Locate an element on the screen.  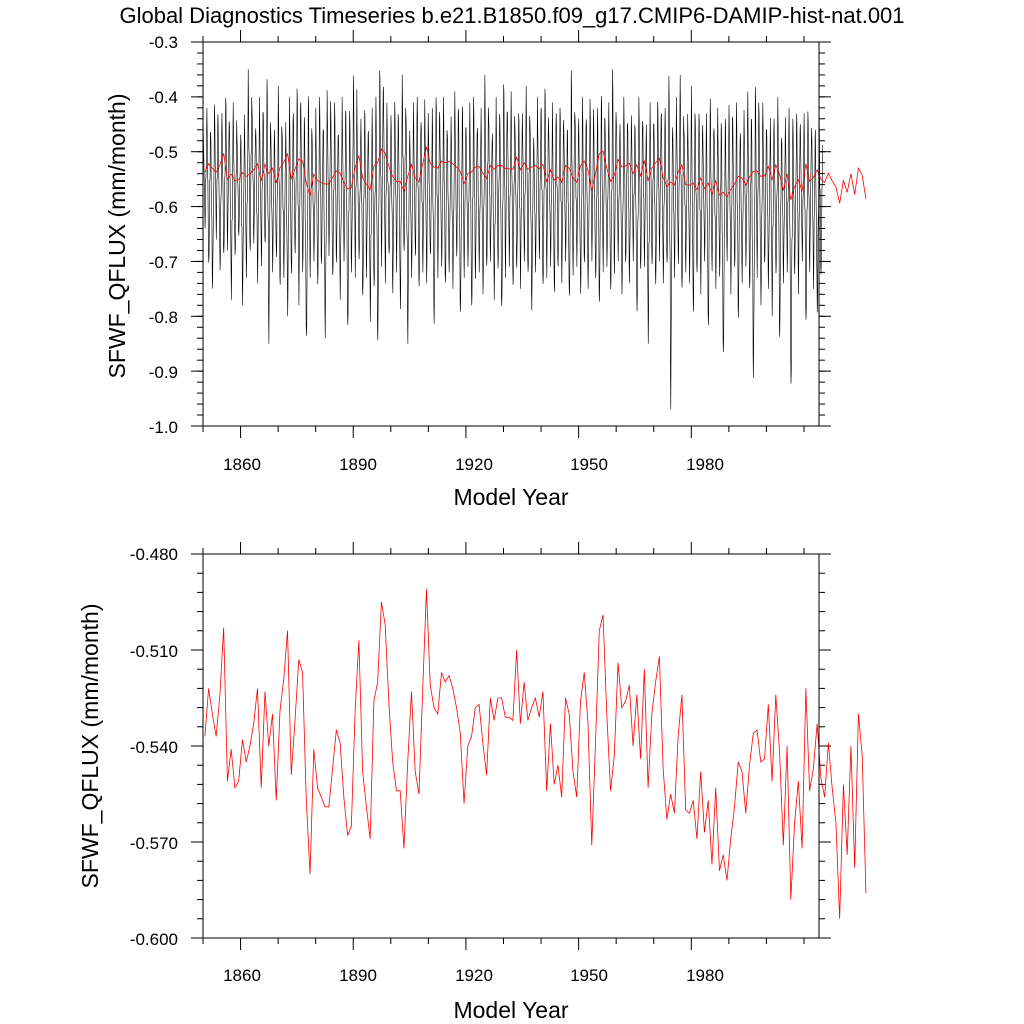
y-tick-label: -0.480 is located at coordinates (154, 554).